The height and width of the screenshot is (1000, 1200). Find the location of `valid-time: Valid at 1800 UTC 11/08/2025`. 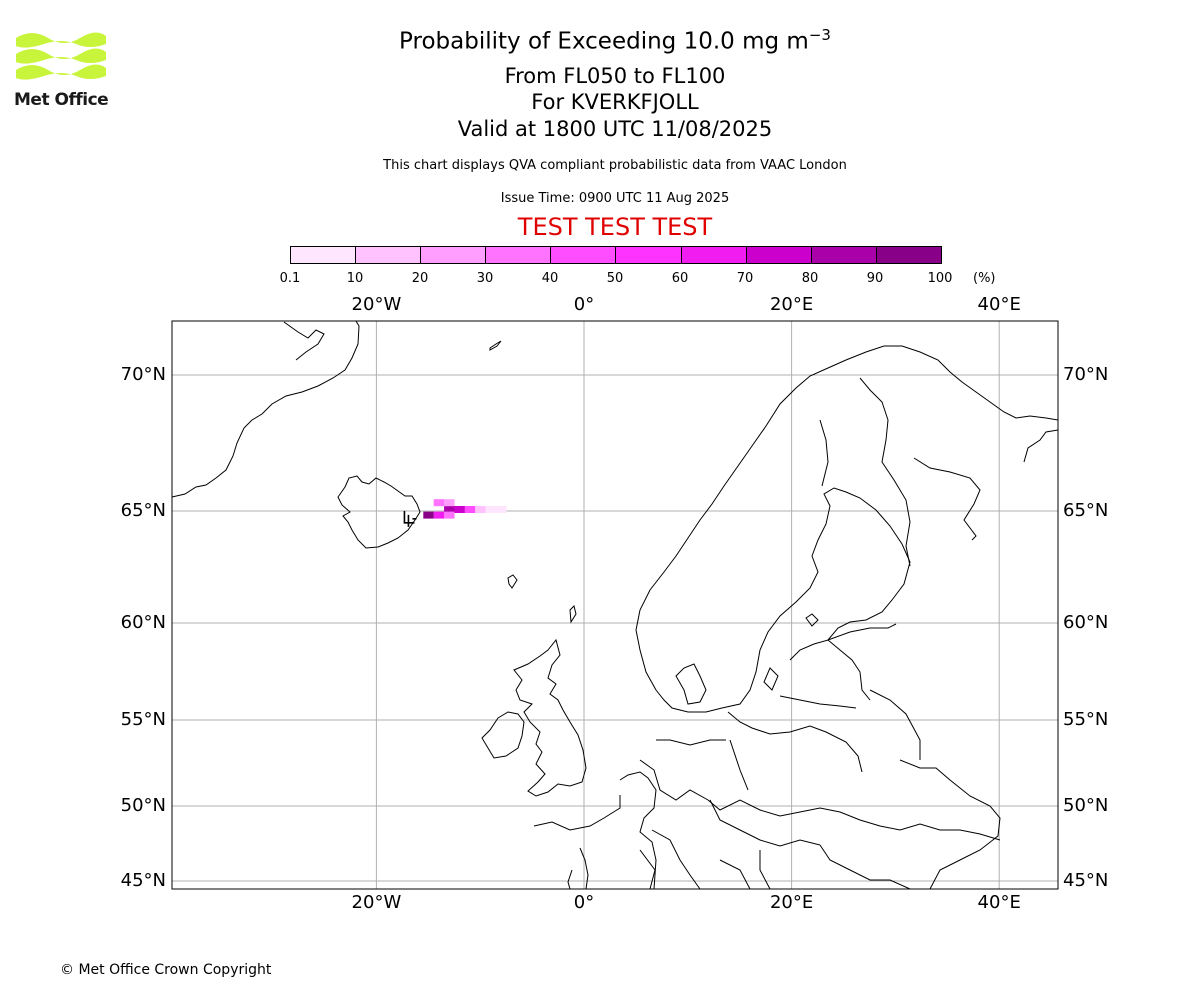

valid-time: Valid at 1800 UTC 11/08/2025 is located at coordinates (615, 129).